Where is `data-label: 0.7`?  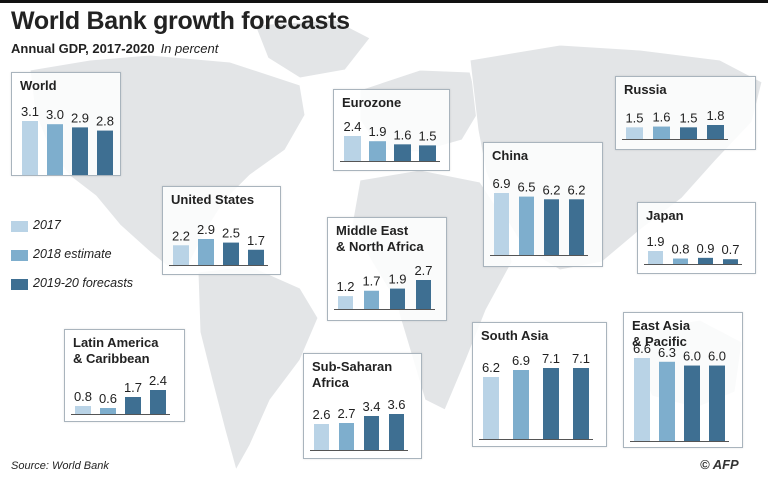 data-label: 0.7 is located at coordinates (730, 249).